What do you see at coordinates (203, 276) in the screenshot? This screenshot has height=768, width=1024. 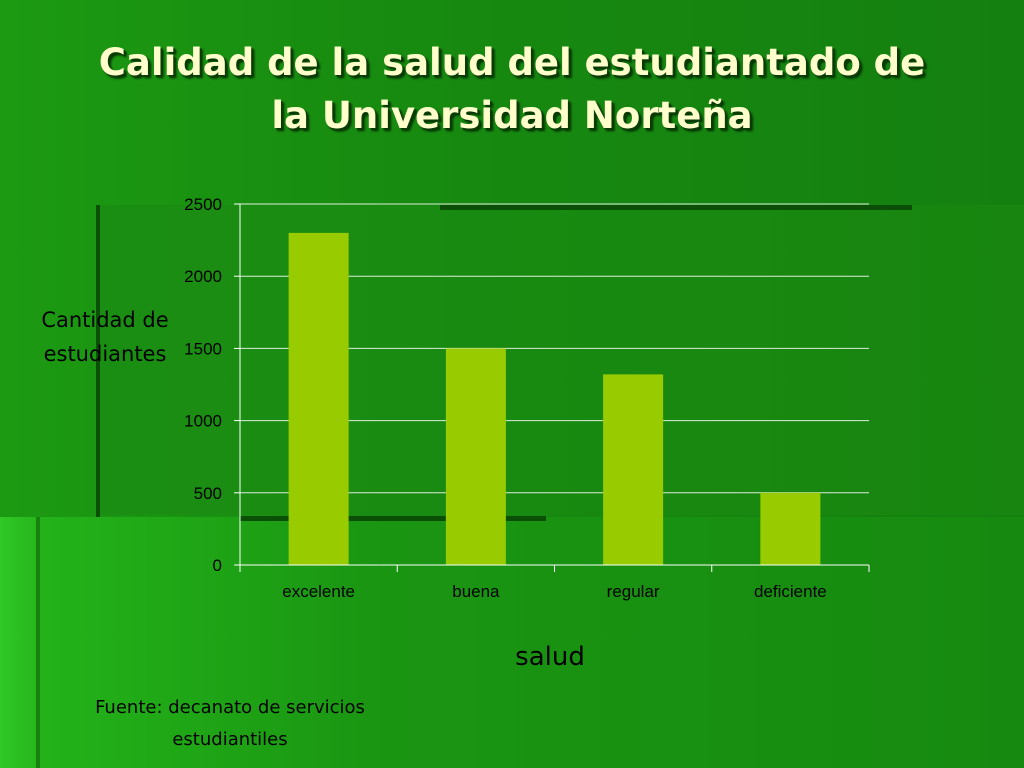 I see `y-tick-label: 2000` at bounding box center [203, 276].